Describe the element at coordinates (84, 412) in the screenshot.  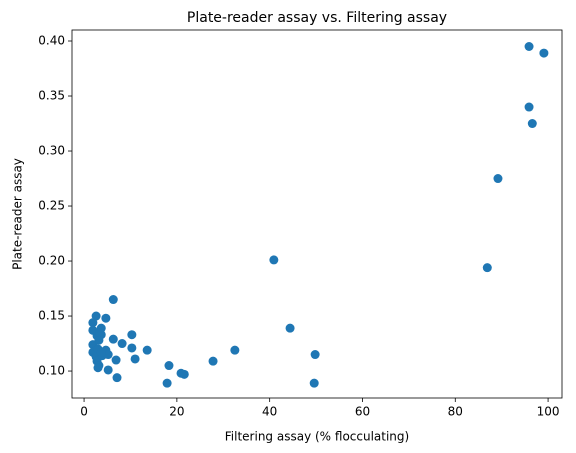
I see `x-tick-label: 0` at that location.